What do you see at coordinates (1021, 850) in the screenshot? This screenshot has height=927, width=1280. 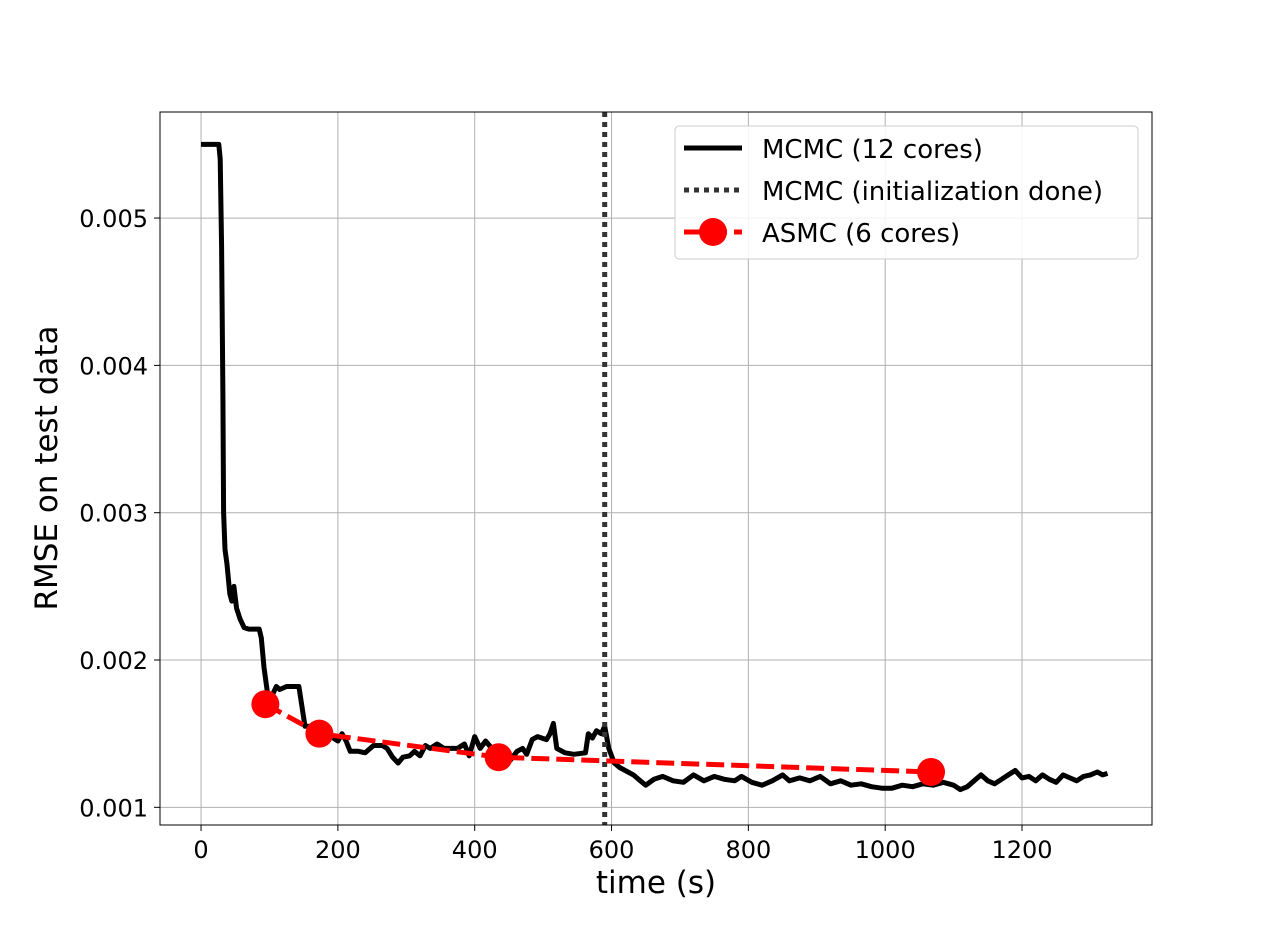 I see `x-tick-label: 1200` at bounding box center [1021, 850].